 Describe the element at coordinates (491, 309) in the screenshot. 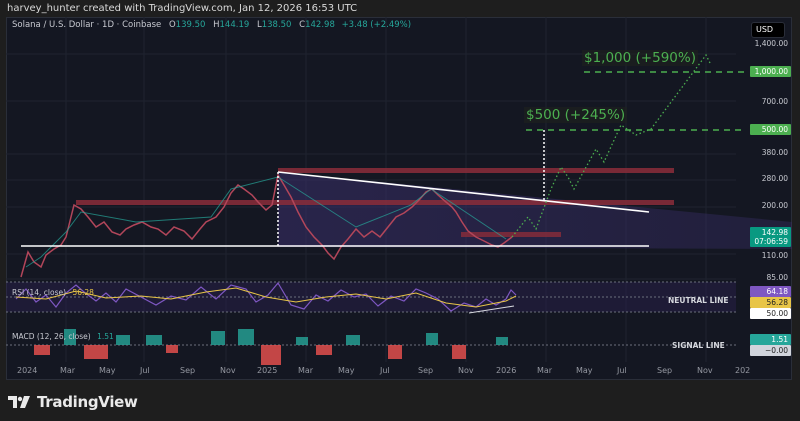

I see `rsi-divergence-line` at that location.